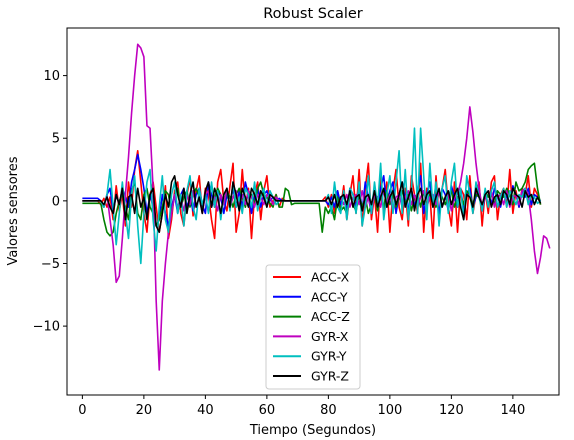  What do you see at coordinates (329, 296) in the screenshot?
I see `legend-label-acc-y: ACC-Y` at bounding box center [329, 296].